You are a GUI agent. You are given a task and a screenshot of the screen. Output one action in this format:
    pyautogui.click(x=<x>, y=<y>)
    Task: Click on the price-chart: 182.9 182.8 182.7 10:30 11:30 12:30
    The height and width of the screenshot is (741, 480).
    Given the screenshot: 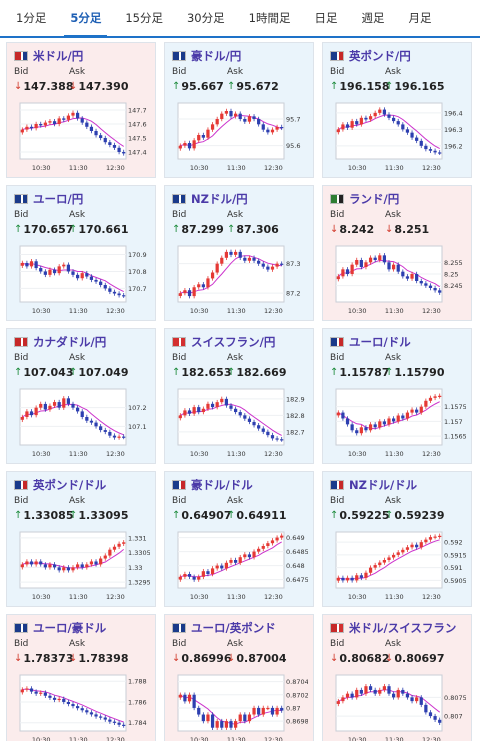 What is the action you would take?
    pyautogui.click(x=240, y=422)
    